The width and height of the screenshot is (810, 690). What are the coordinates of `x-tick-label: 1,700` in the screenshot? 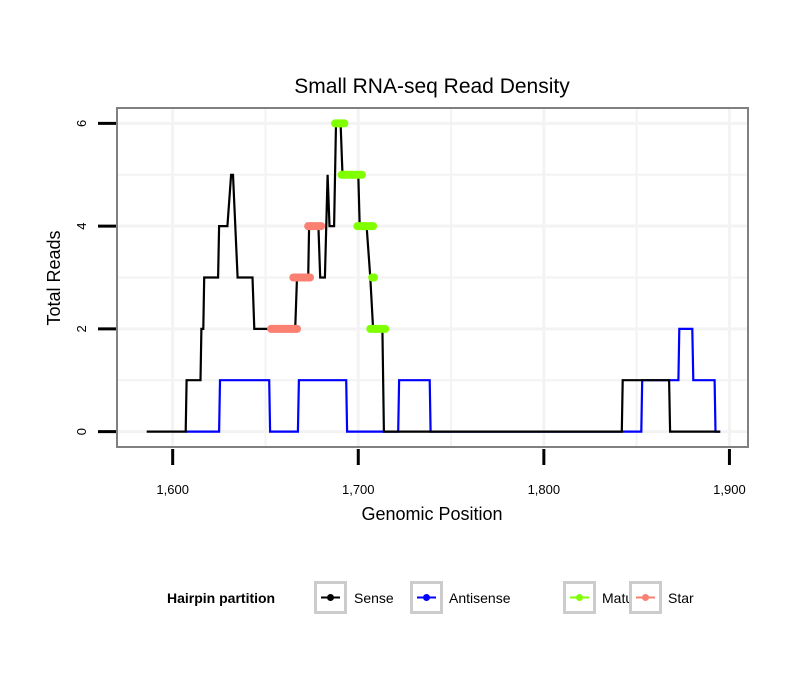 It's located at (358, 489).